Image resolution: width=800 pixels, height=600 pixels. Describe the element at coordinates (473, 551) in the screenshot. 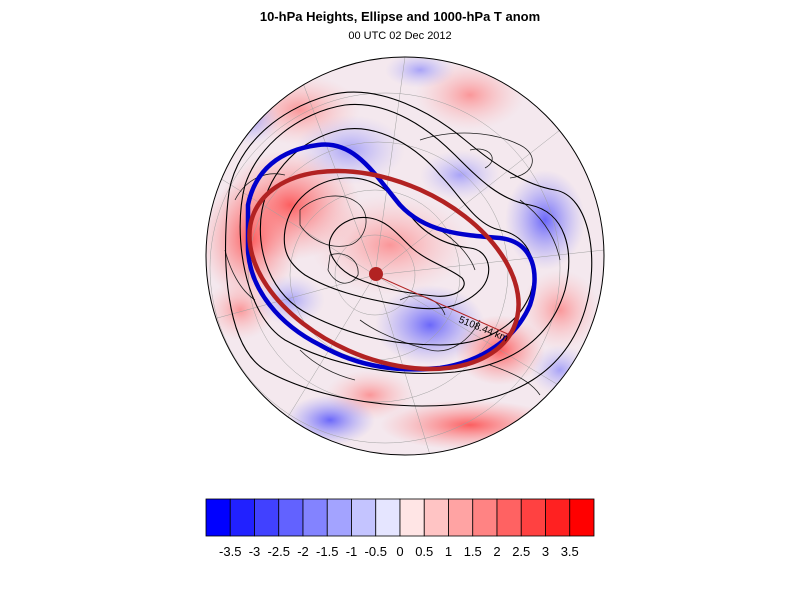

I see `colorbar-tick-label: 1.5` at that location.